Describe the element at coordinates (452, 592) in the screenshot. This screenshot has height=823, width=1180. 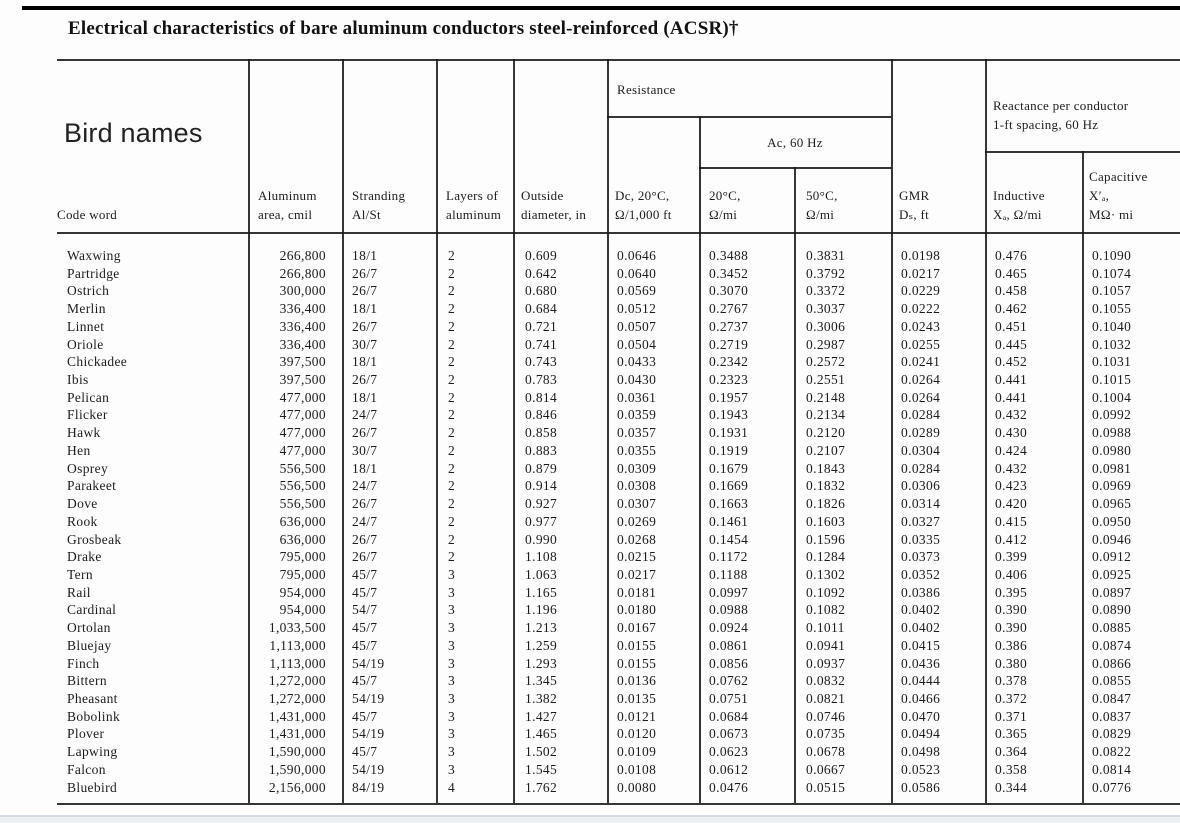
I see `cell-layers: 3` at that location.